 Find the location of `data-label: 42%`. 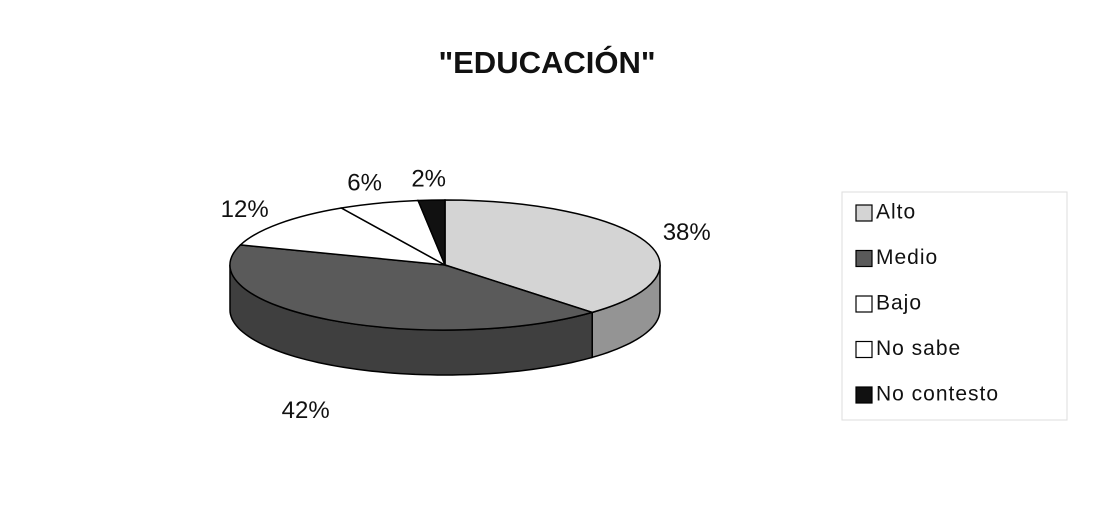

data-label: 42% is located at coordinates (306, 410).